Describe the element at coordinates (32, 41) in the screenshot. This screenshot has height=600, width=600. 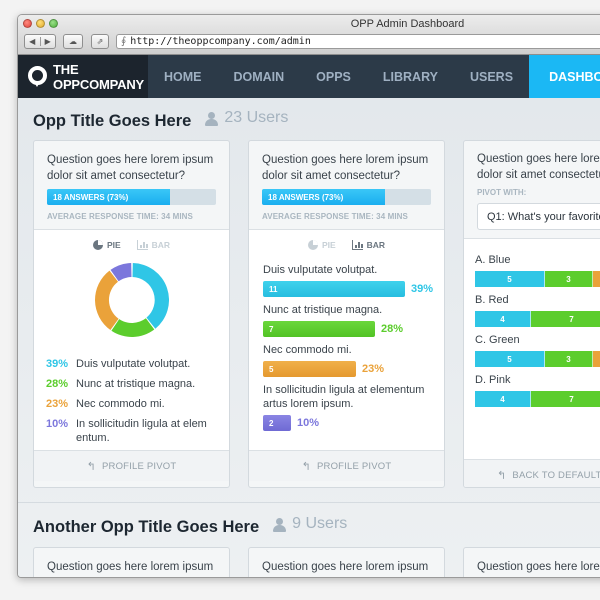
I see `back-button: ◀` at that location.